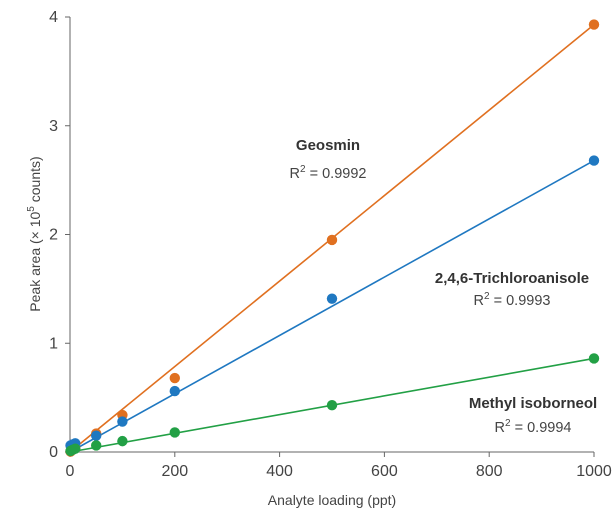 The width and height of the screenshot is (614, 516). I want to click on y-axis-label: Peak area (× 105 counts), so click(34, 233).